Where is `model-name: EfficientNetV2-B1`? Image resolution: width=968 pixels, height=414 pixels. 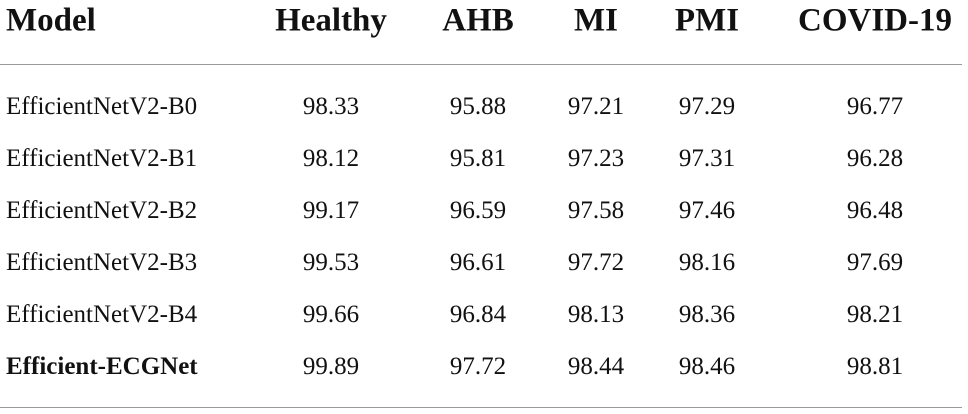
model-name: EfficientNetV2-B1 is located at coordinates (102, 158).